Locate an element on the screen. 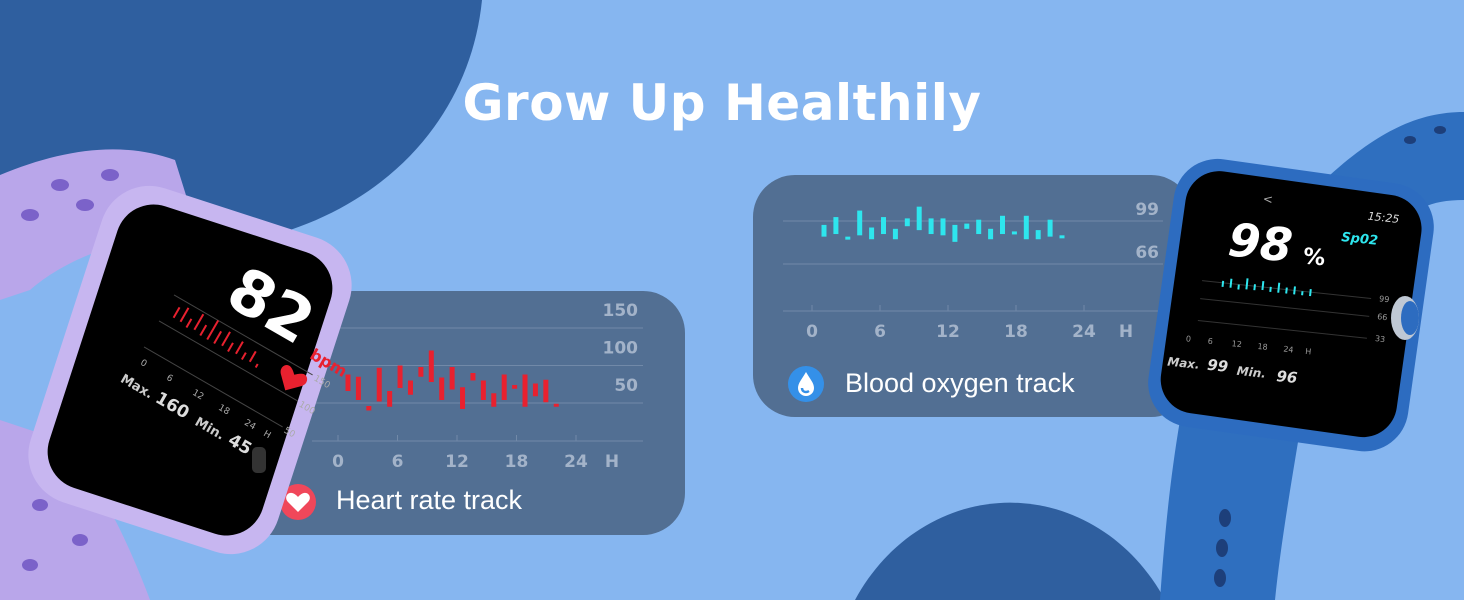 The height and width of the screenshot is (600, 1464). page-title: Grow Up Healthily is located at coordinates (722, 103).